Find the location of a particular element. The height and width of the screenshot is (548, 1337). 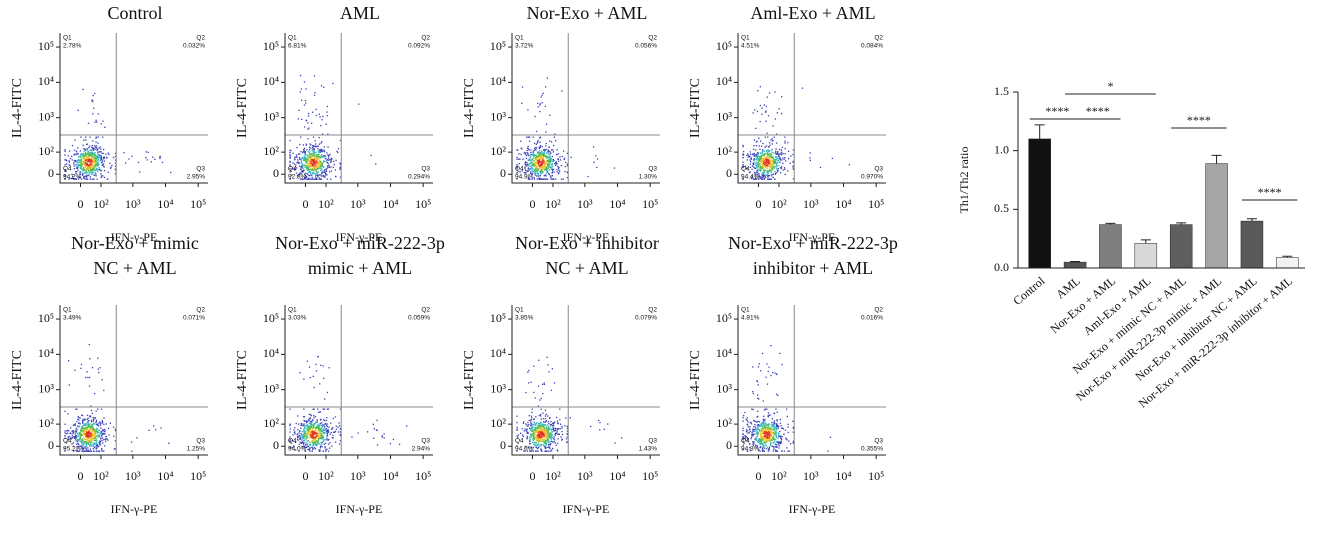

x-tick-label: 0 is located at coordinates (80, 204).